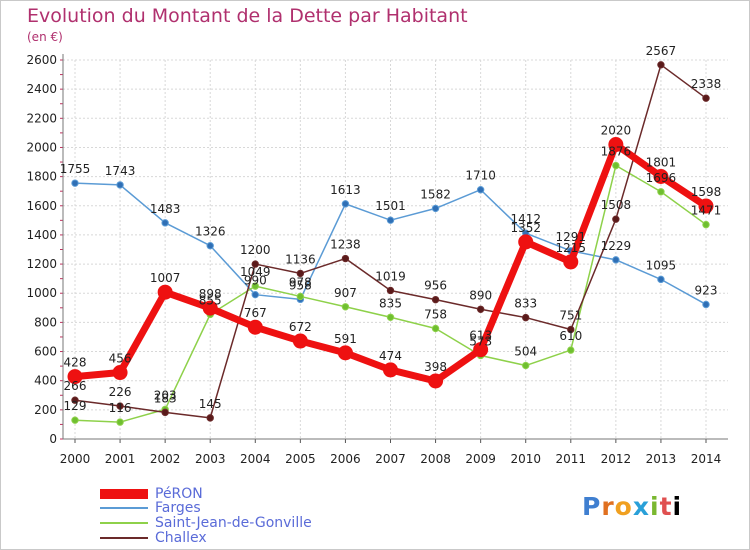 The height and width of the screenshot is (550, 750). I want to click on legend-swatch-farges, so click(124, 508).